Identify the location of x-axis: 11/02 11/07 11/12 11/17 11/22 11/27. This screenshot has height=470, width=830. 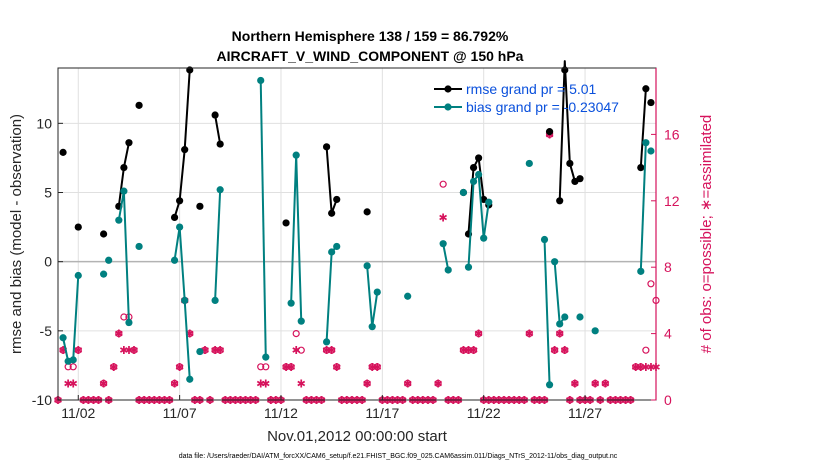
(331, 408).